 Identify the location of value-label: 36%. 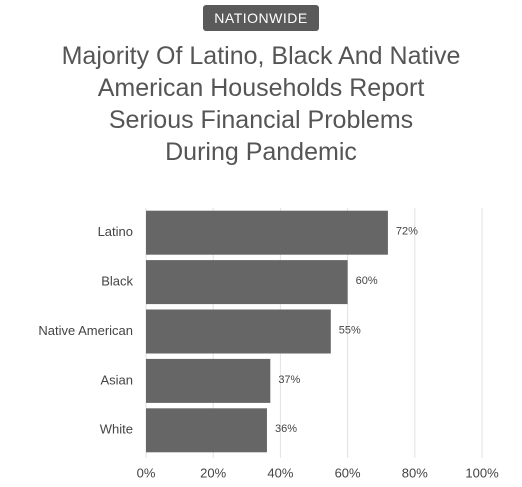
(286, 429).